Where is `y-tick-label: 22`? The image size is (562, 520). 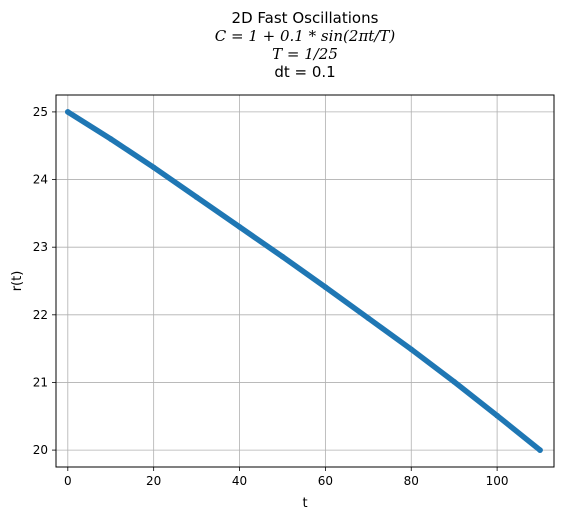
y-tick-label: 22 is located at coordinates (40, 315).